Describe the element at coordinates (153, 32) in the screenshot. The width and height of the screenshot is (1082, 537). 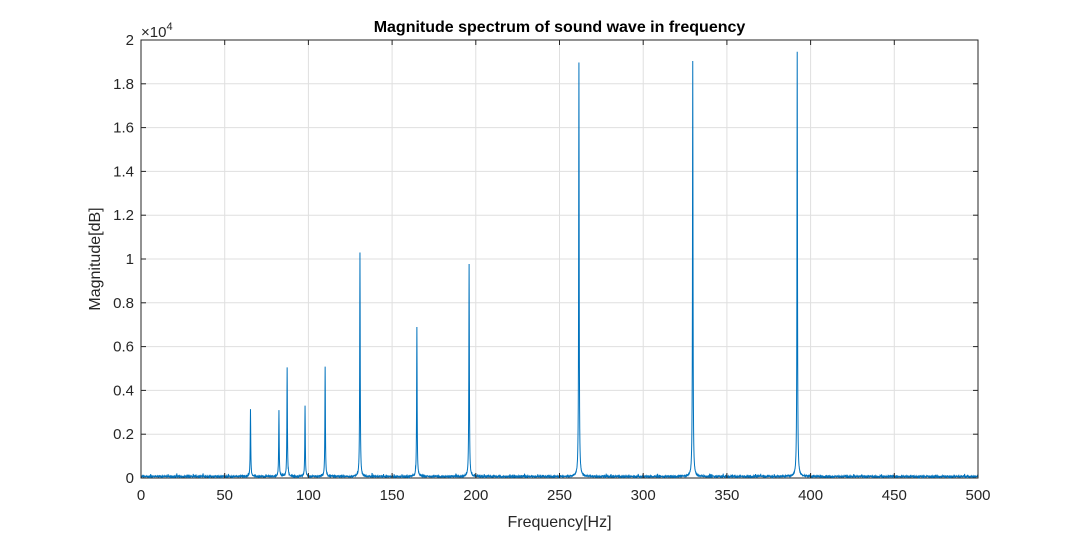
I see `y-axis-exponent-base: ×10` at that location.